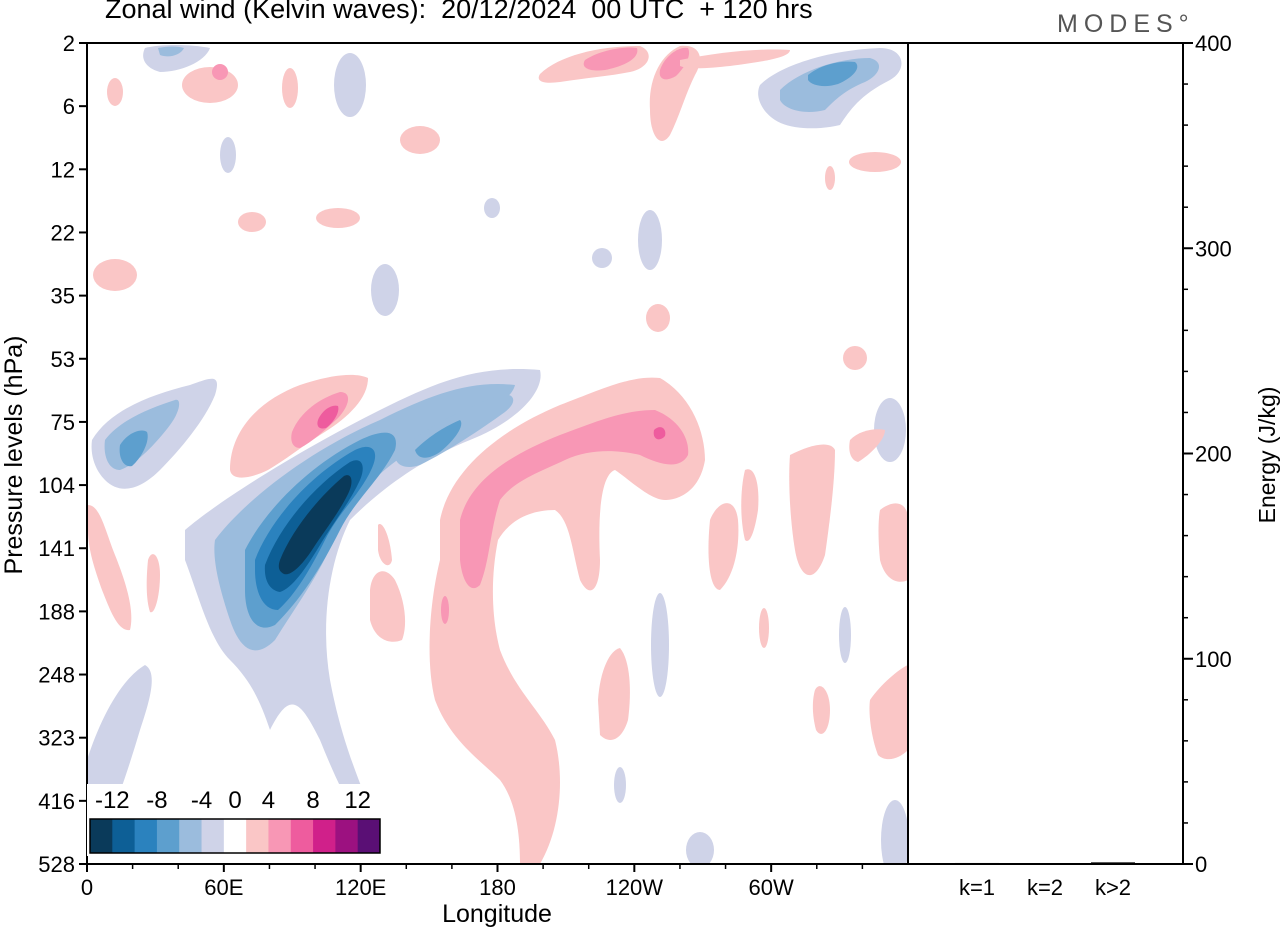 This screenshot has height=930, width=1280. What do you see at coordinates (14, 455) in the screenshot?
I see `y-axis-label: Pressure levels (hPa)` at bounding box center [14, 455].